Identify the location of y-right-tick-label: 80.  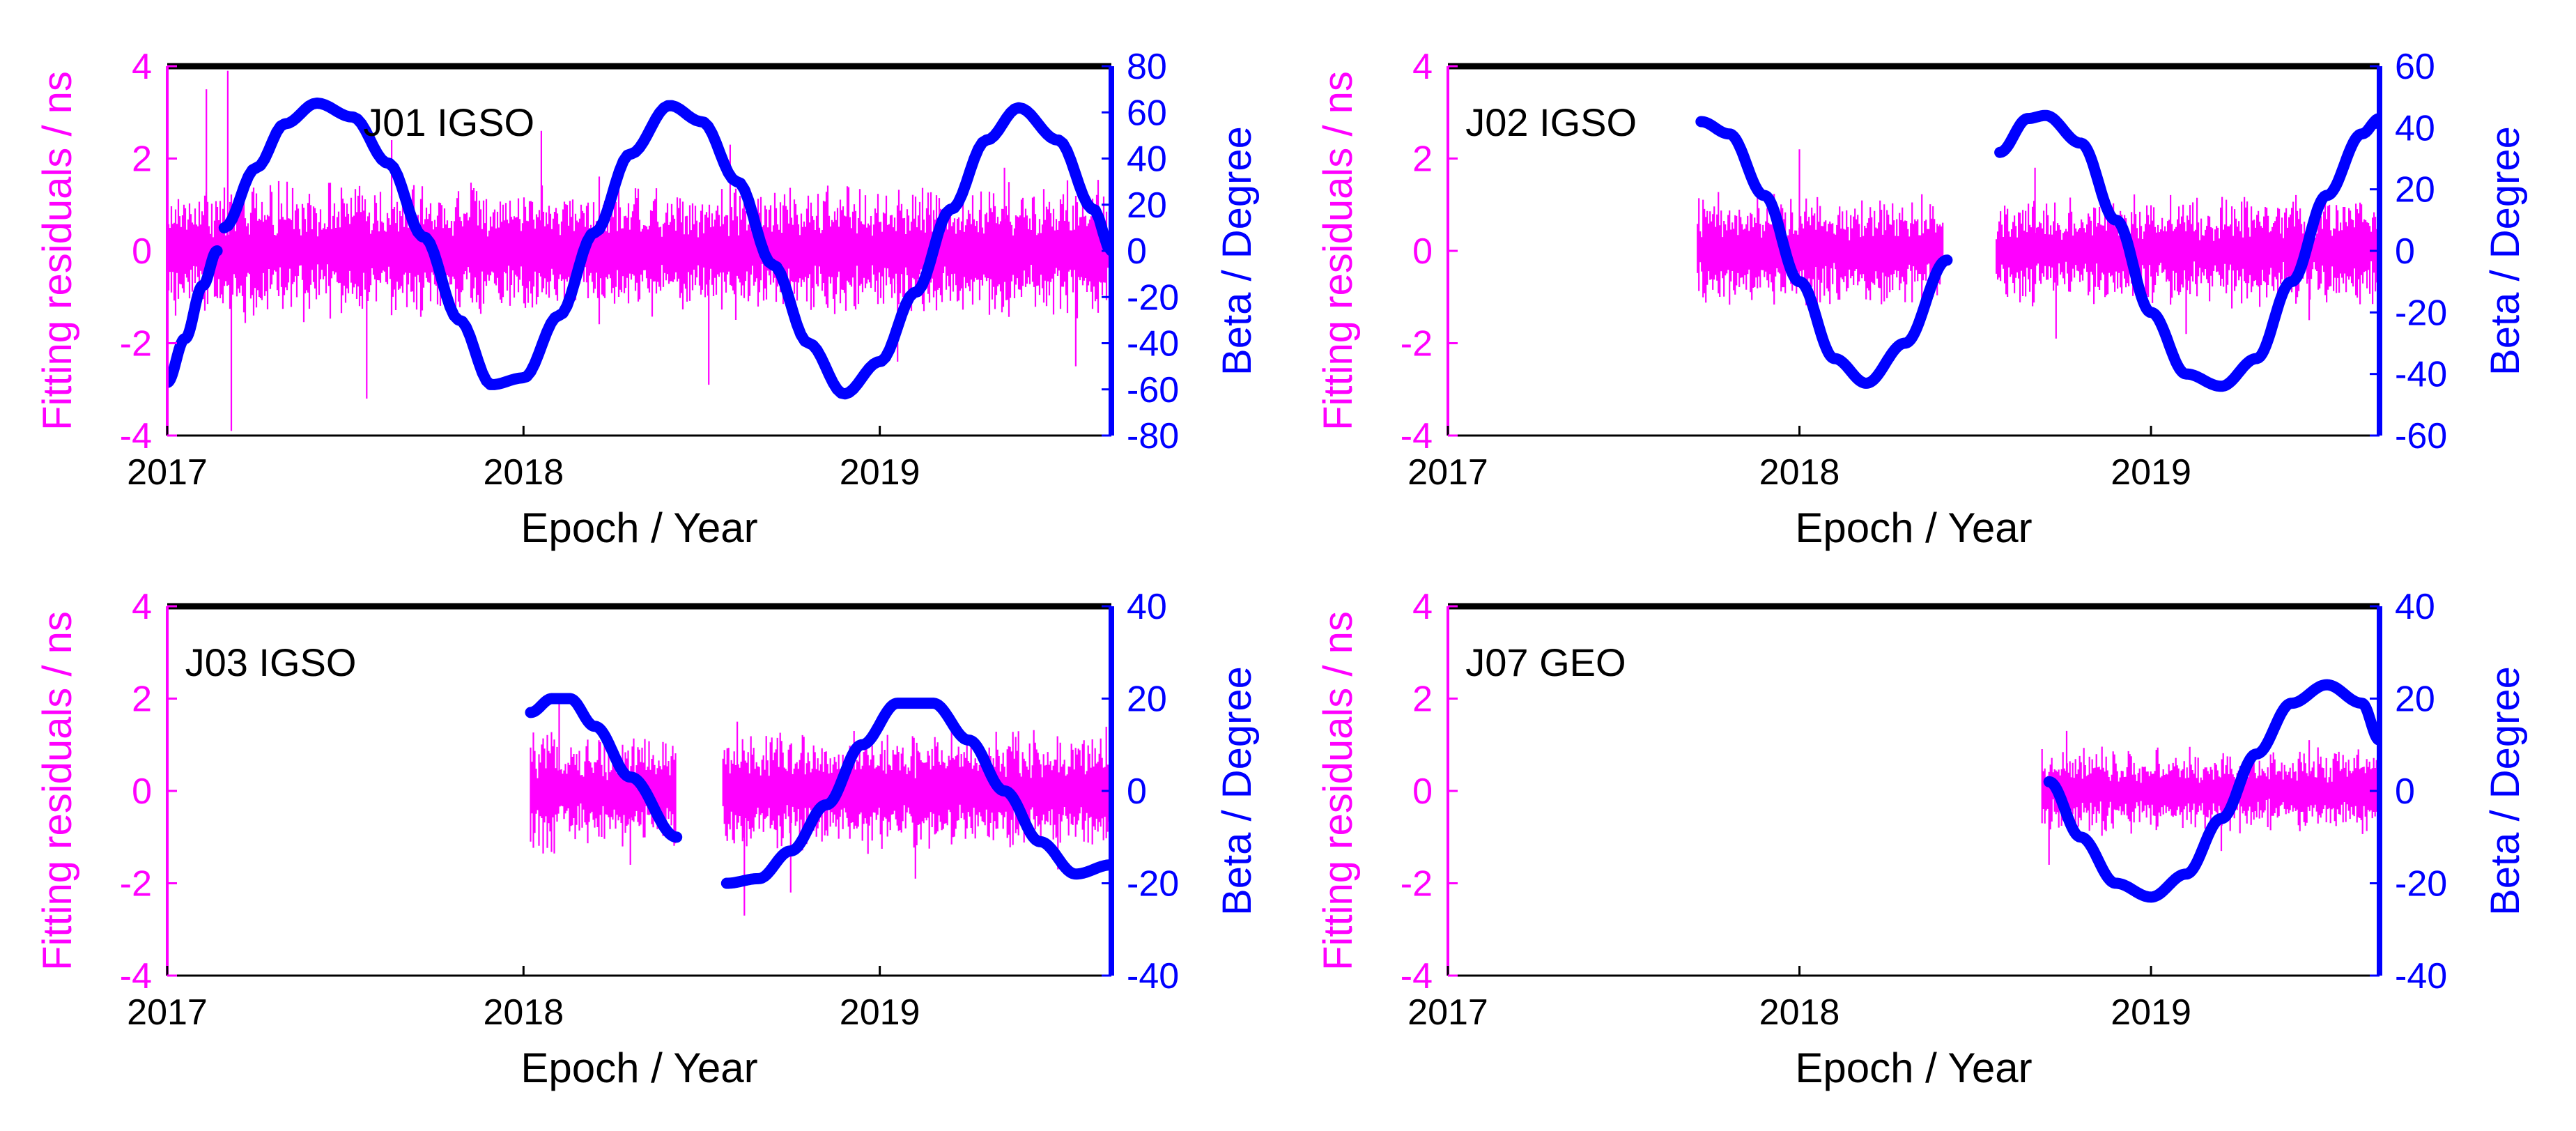
(1147, 67).